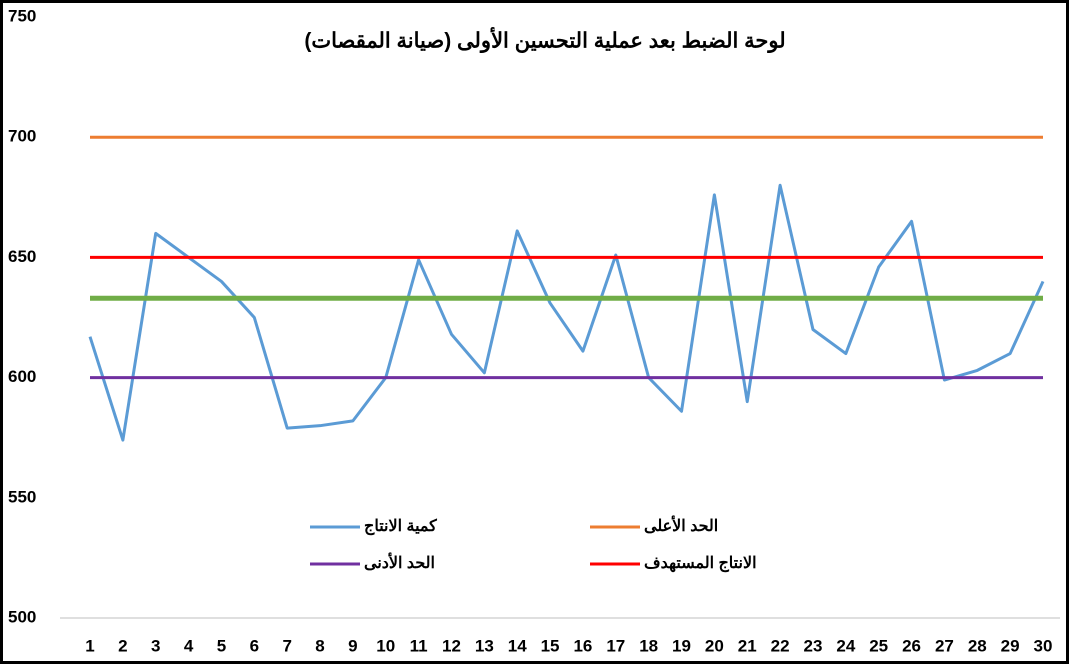 The height and width of the screenshot is (669, 1069). I want to click on x-tick-label: 16, so click(582, 645).